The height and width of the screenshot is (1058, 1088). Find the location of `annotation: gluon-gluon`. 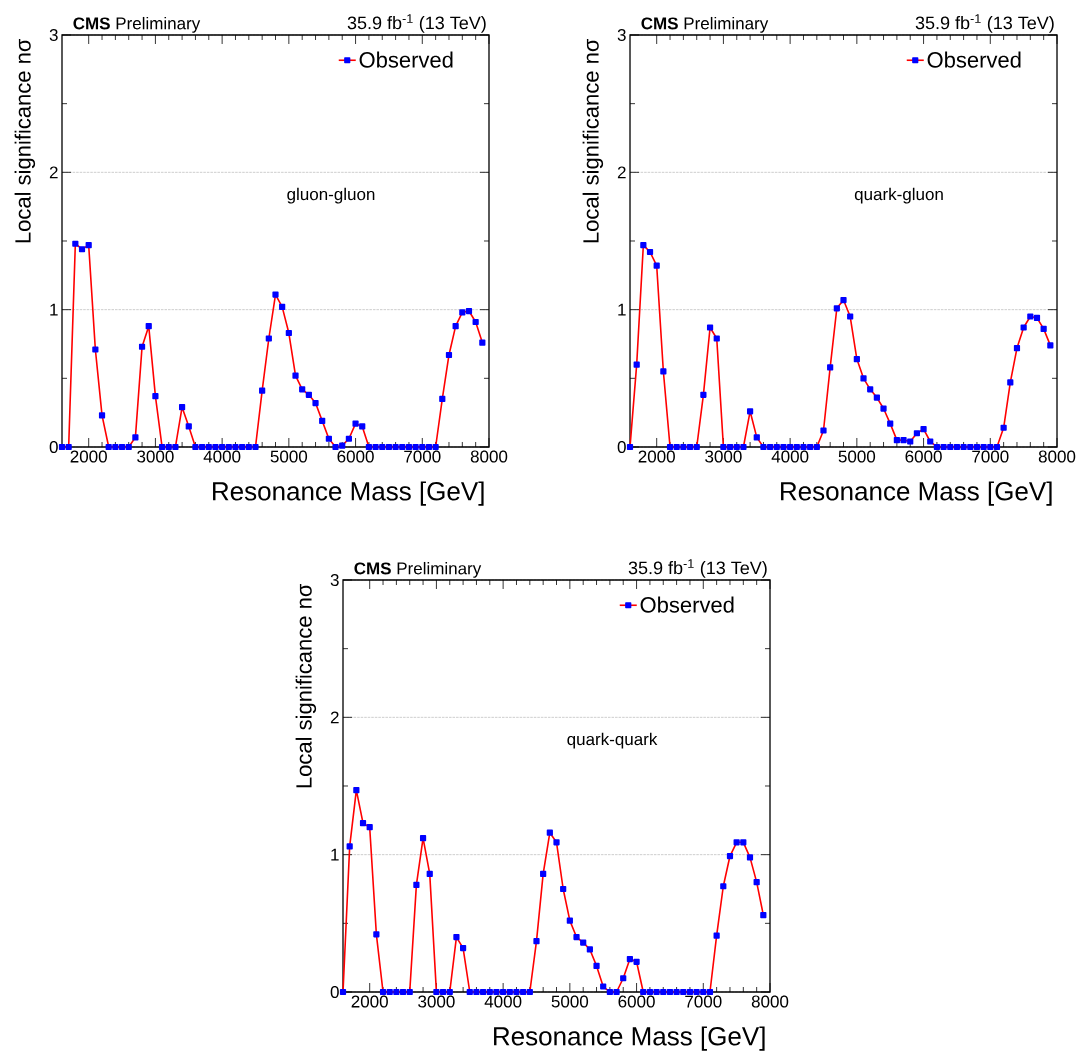

annotation: gluon-gluon is located at coordinates (331, 195).